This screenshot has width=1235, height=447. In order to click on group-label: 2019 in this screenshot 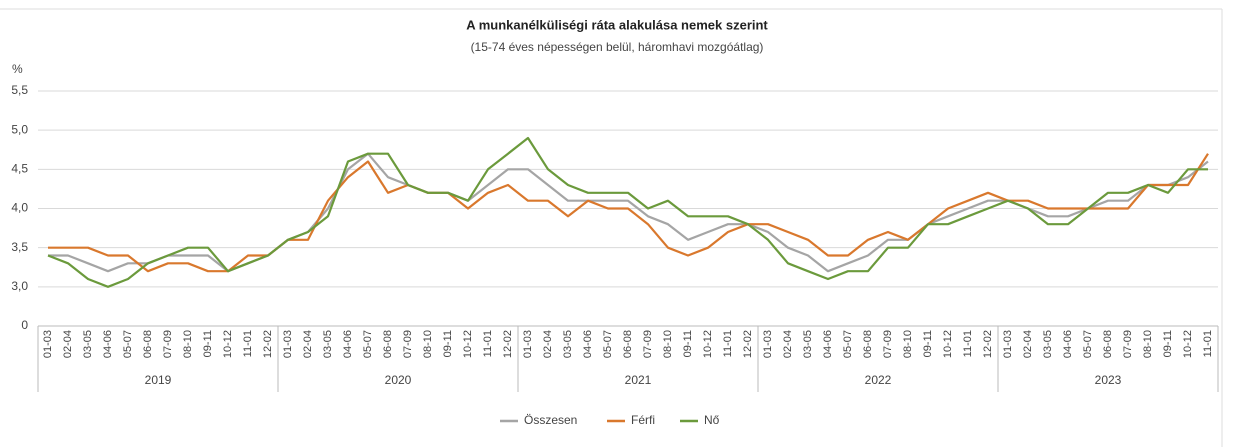, I will do `click(158, 380)`.